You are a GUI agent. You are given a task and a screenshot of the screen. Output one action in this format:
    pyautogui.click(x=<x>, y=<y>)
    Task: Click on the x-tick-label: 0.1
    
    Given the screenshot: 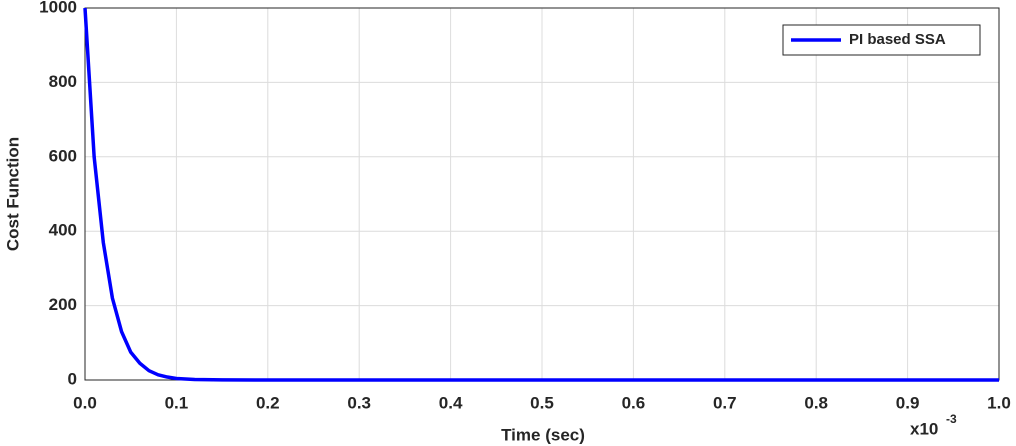 What is the action you would take?
    pyautogui.click(x=177, y=402)
    